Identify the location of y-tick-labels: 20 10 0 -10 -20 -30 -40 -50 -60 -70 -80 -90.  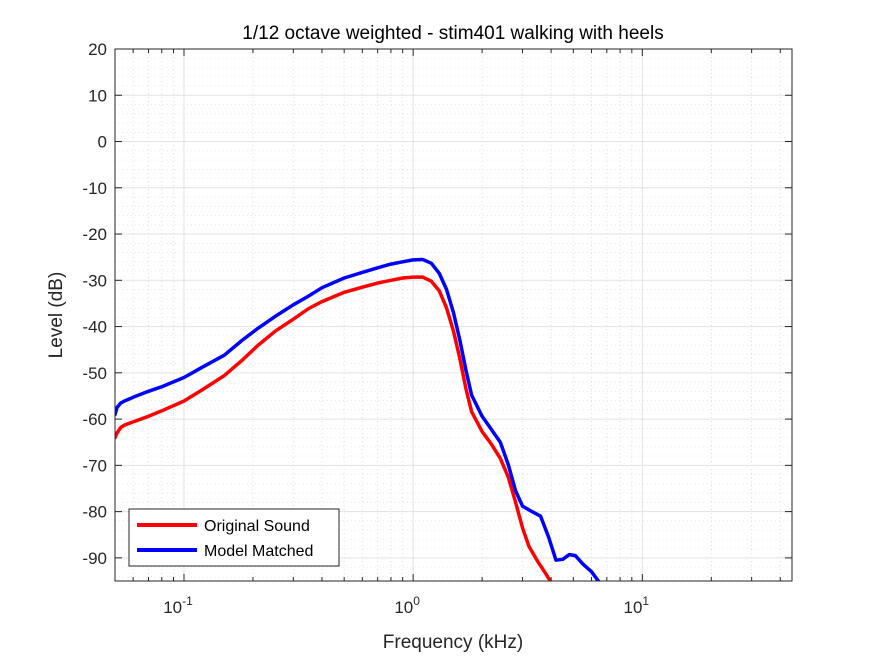
(94, 304).